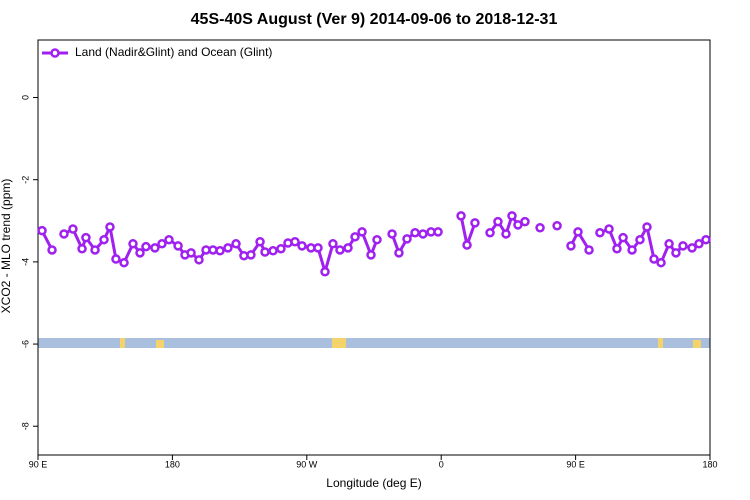  What do you see at coordinates (25, 180) in the screenshot?
I see `y-tick-label: -2` at bounding box center [25, 180].